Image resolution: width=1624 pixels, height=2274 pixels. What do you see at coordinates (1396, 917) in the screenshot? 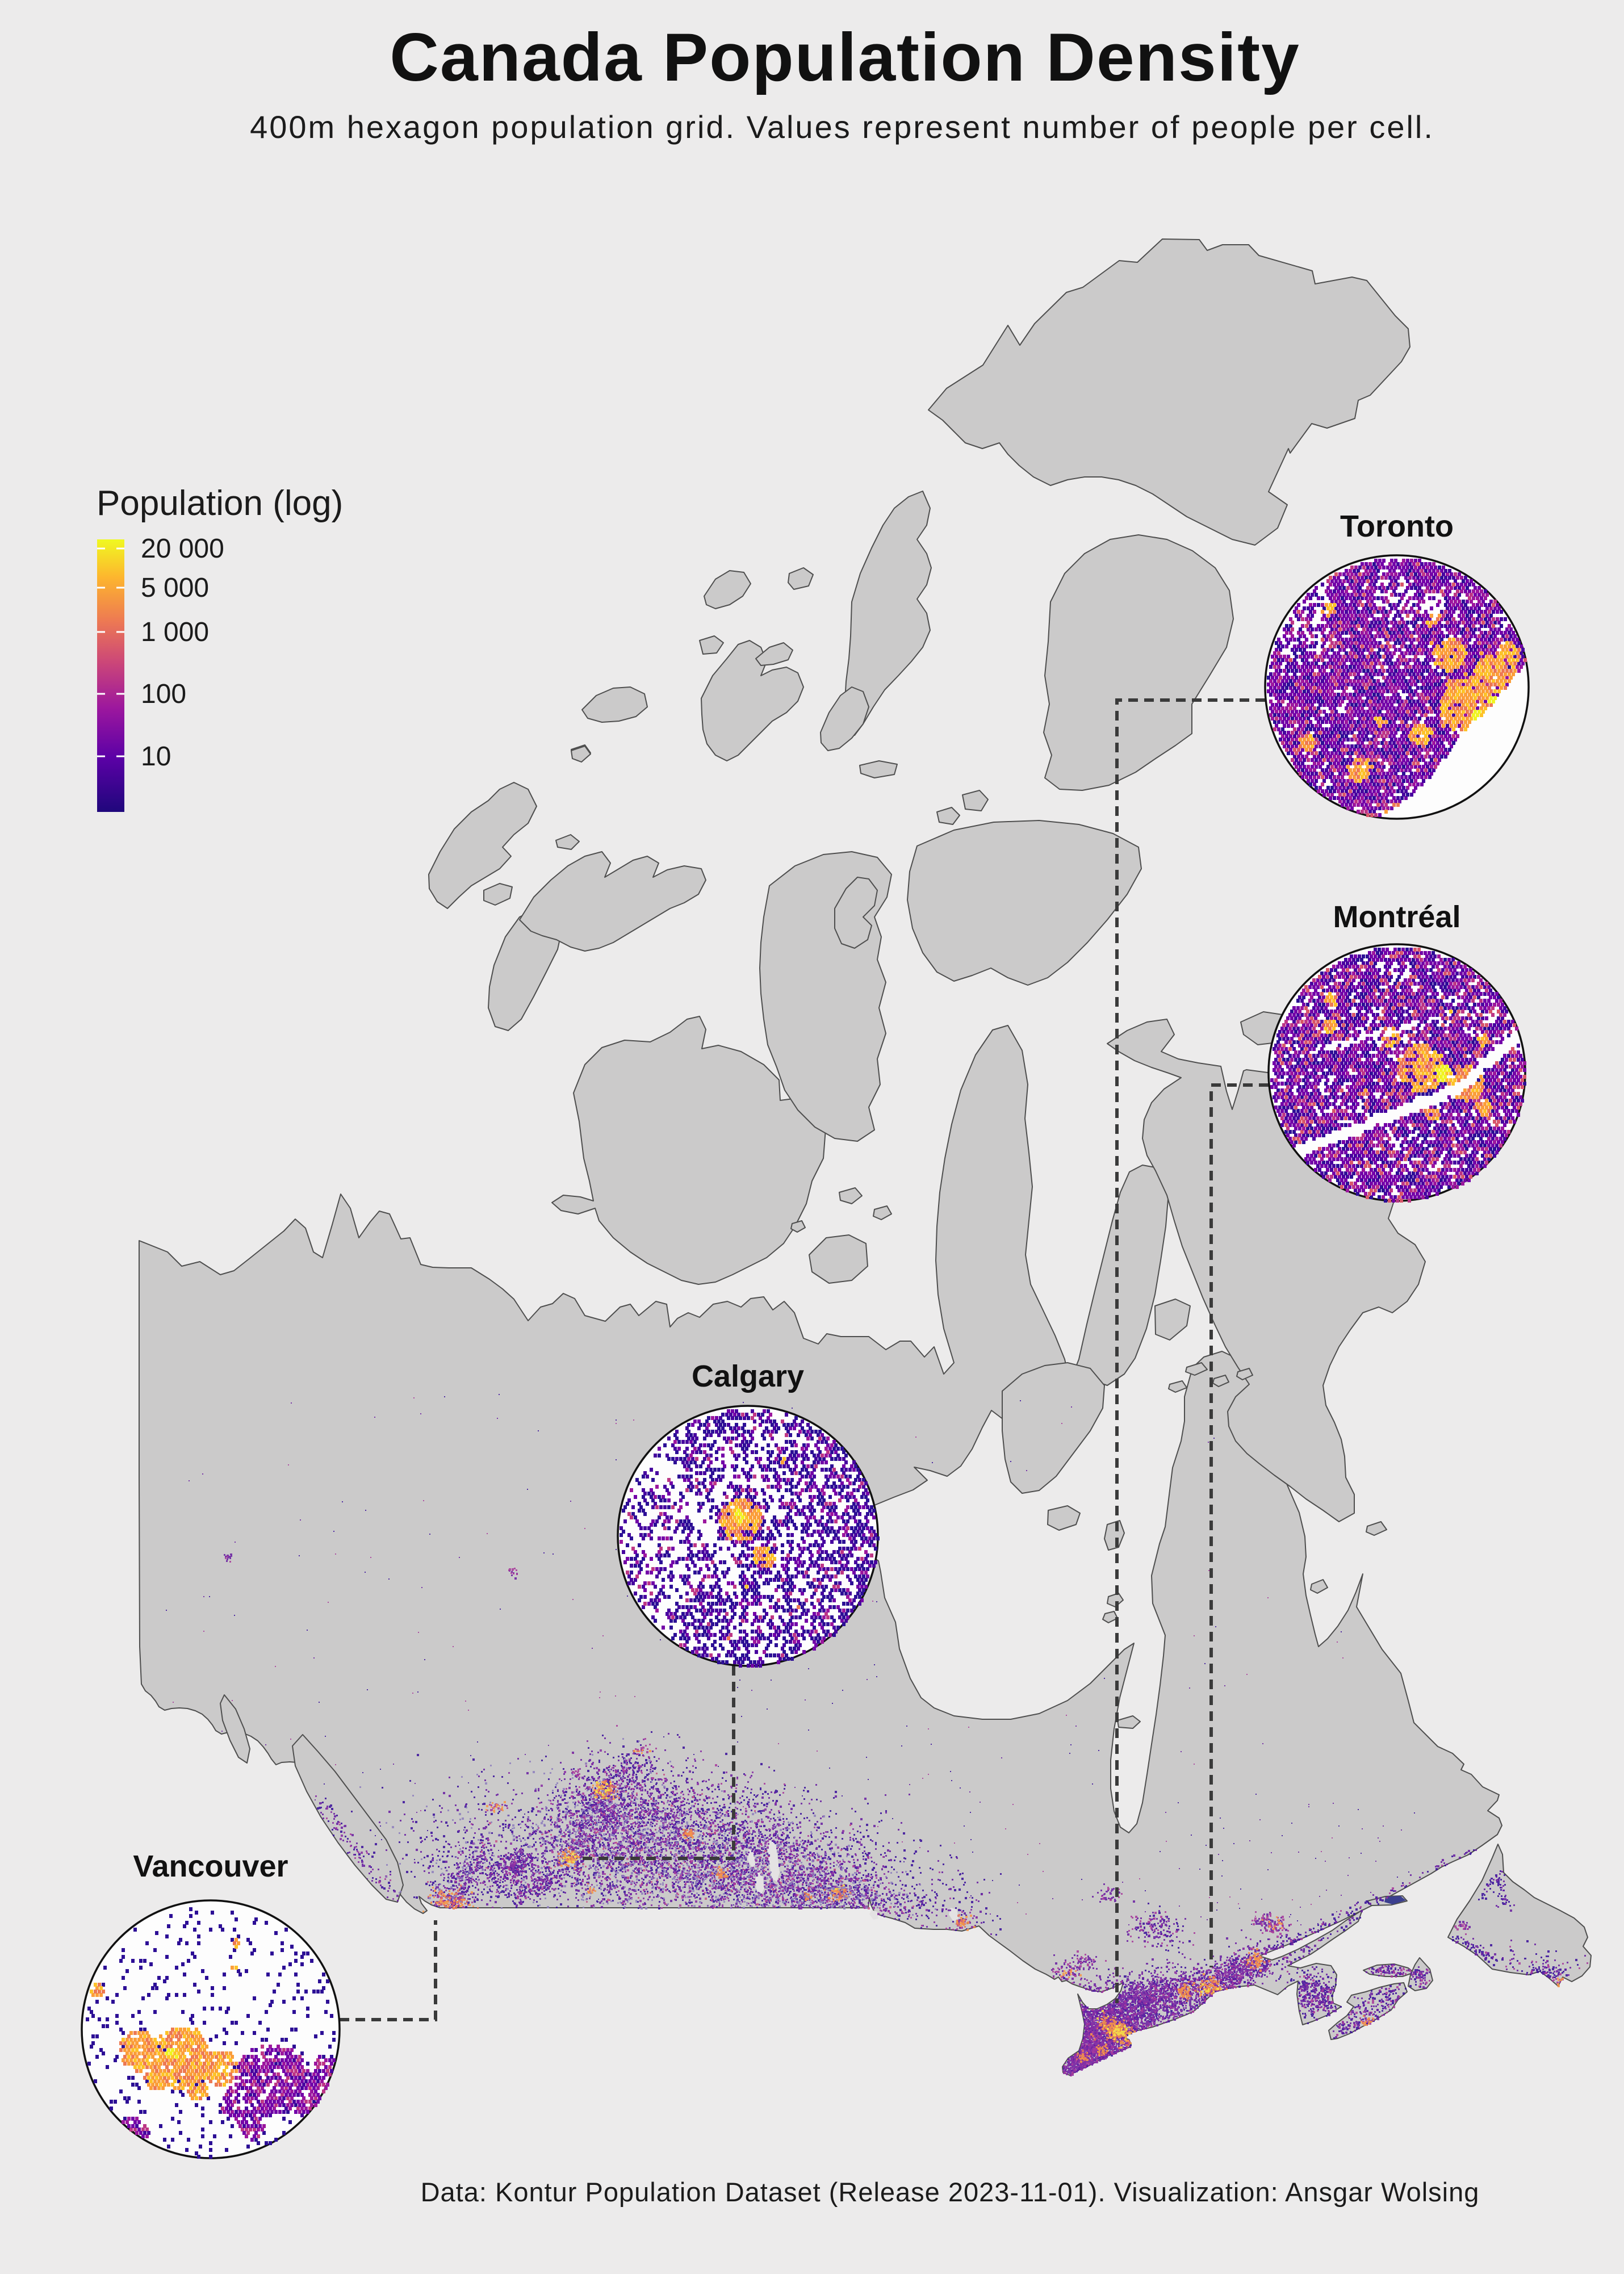
I see `svg-text: Montréal` at bounding box center [1396, 917].